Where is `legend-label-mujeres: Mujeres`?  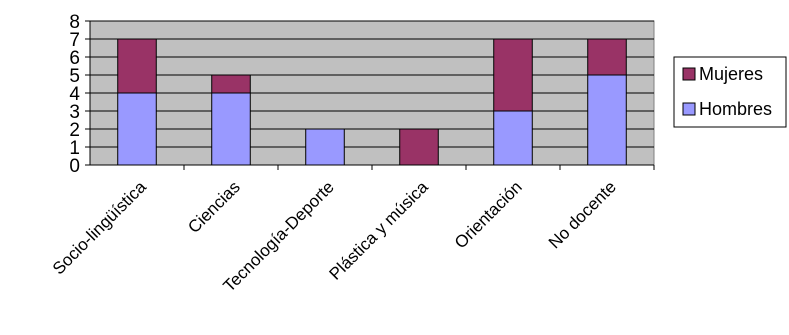
legend-label-mujeres: Mujeres is located at coordinates (731, 74).